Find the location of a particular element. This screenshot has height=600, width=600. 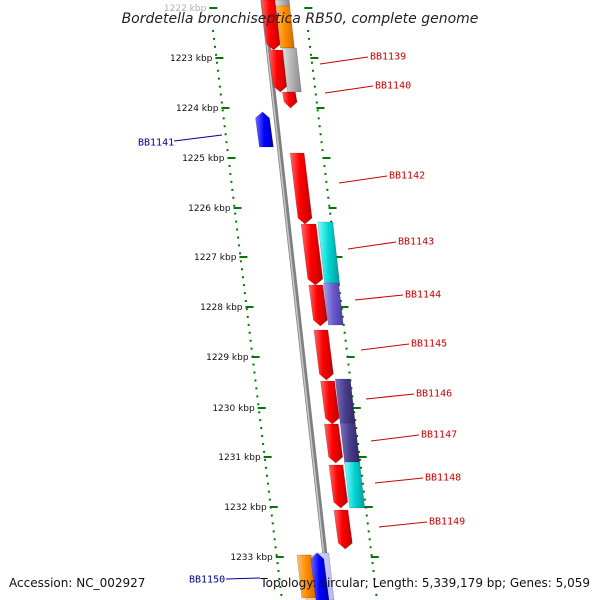

ruler-label: 1232 kbp is located at coordinates (245, 508).